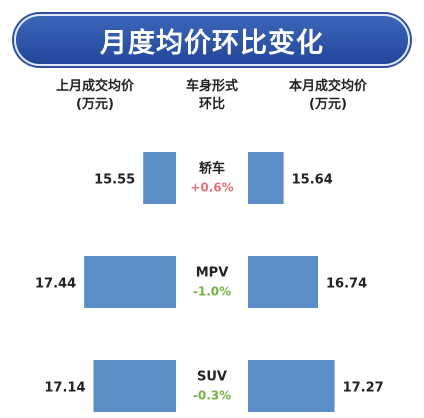 The width and height of the screenshot is (424, 418). What do you see at coordinates (211, 95) in the screenshot?
I see `header-body-type-change: 车身形式 环比` at bounding box center [211, 95].